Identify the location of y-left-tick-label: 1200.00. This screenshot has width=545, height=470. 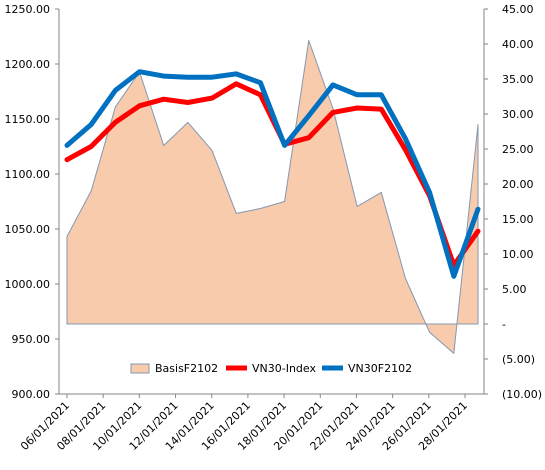
(28, 64).